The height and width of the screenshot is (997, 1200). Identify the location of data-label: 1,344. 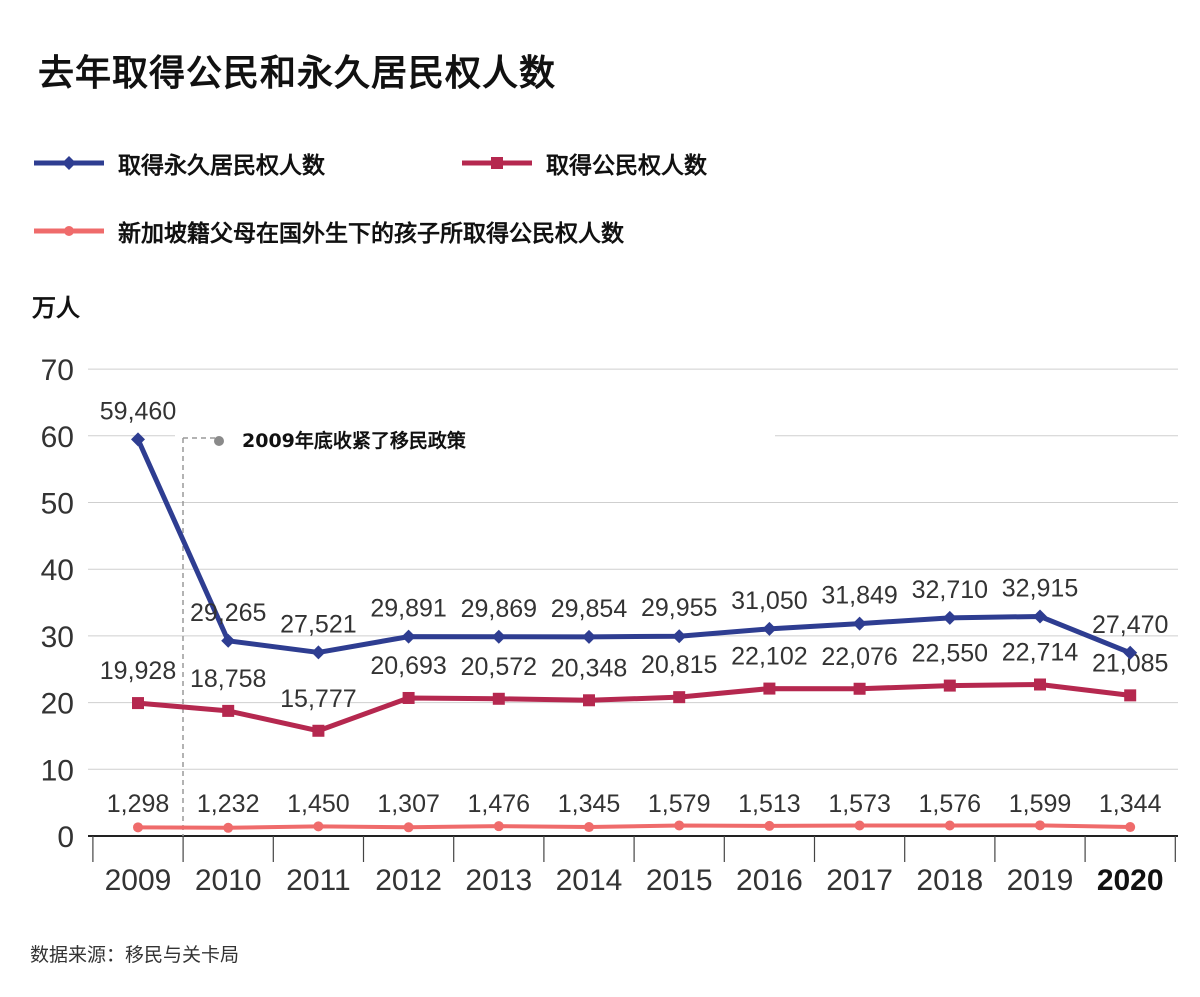
(1130, 804).